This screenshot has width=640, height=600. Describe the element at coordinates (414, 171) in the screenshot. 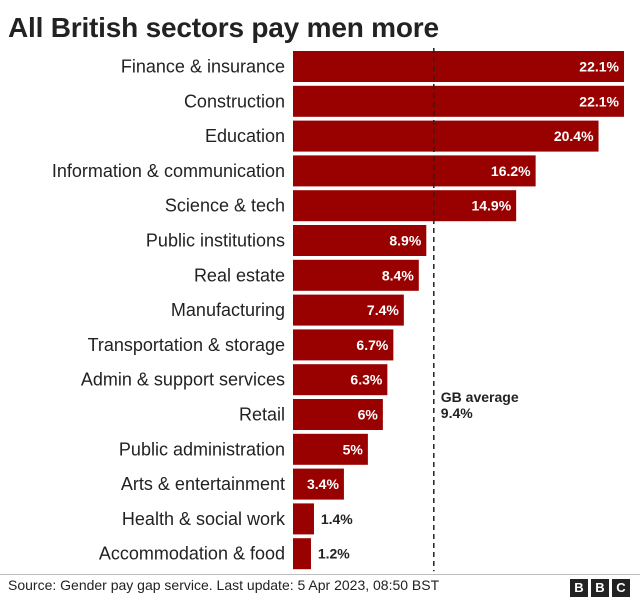

I see `bar-information-and-communication` at that location.